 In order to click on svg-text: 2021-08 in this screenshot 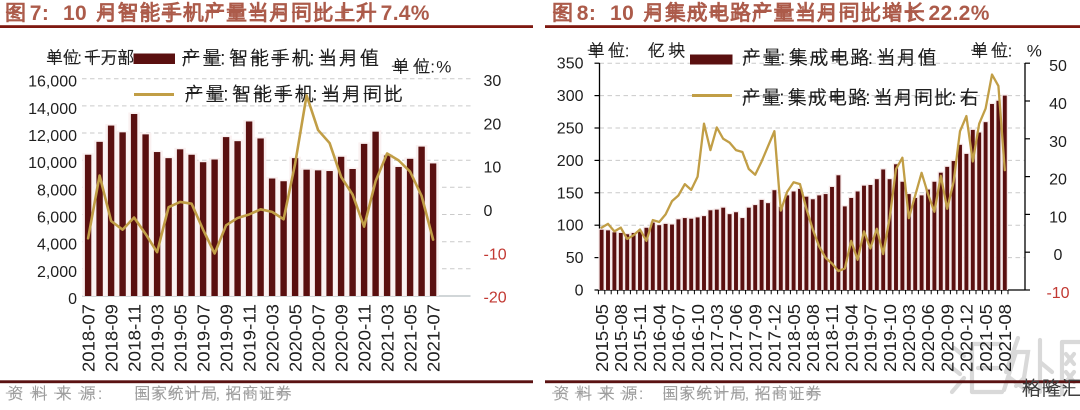, I will do `click(1005, 338)`.